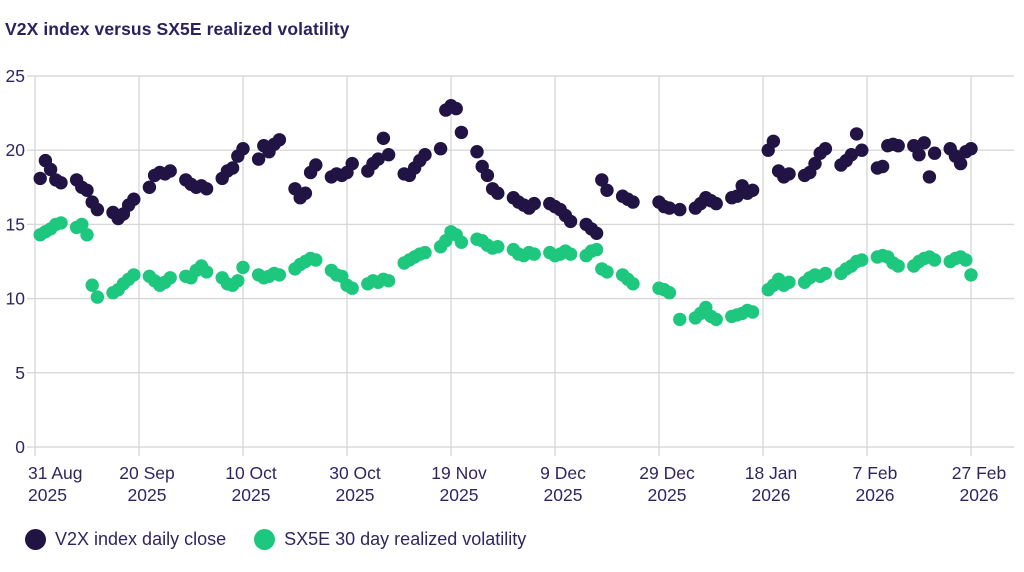 This screenshot has width=1024, height=572. What do you see at coordinates (265, 539) in the screenshot?
I see `sx5e-series-dot-icon` at bounding box center [265, 539].